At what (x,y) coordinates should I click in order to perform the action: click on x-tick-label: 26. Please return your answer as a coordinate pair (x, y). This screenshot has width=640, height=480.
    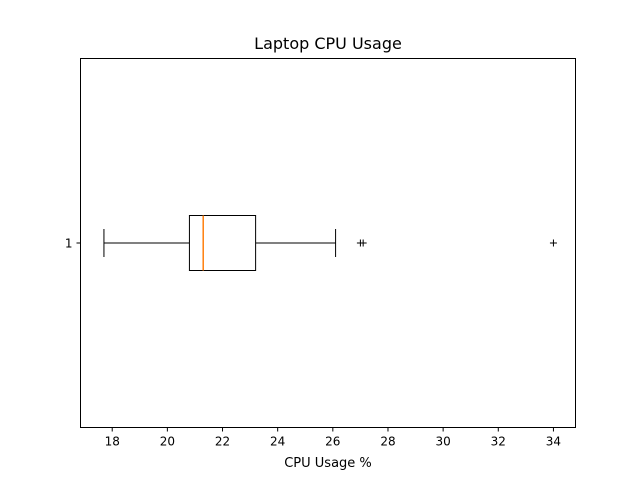
    Looking at the image, I should click on (332, 442).